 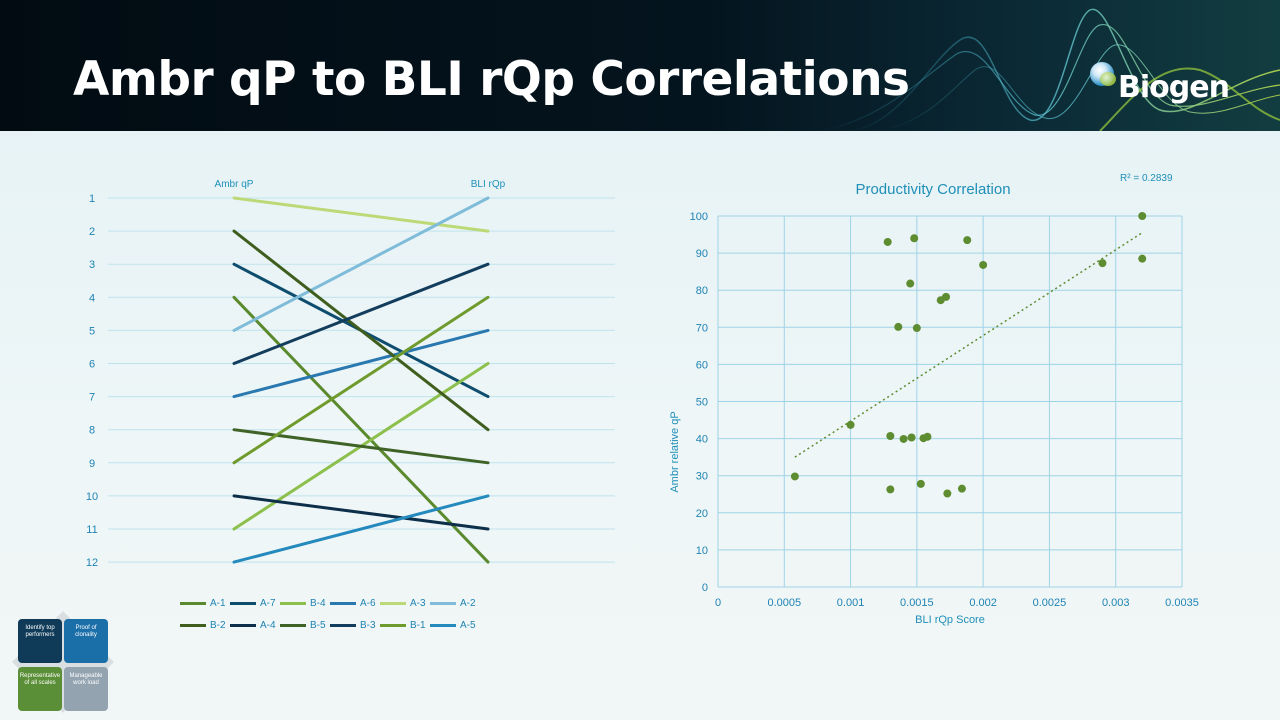 What do you see at coordinates (702, 328) in the screenshot?
I see `scatter-y-tick: 70` at bounding box center [702, 328].